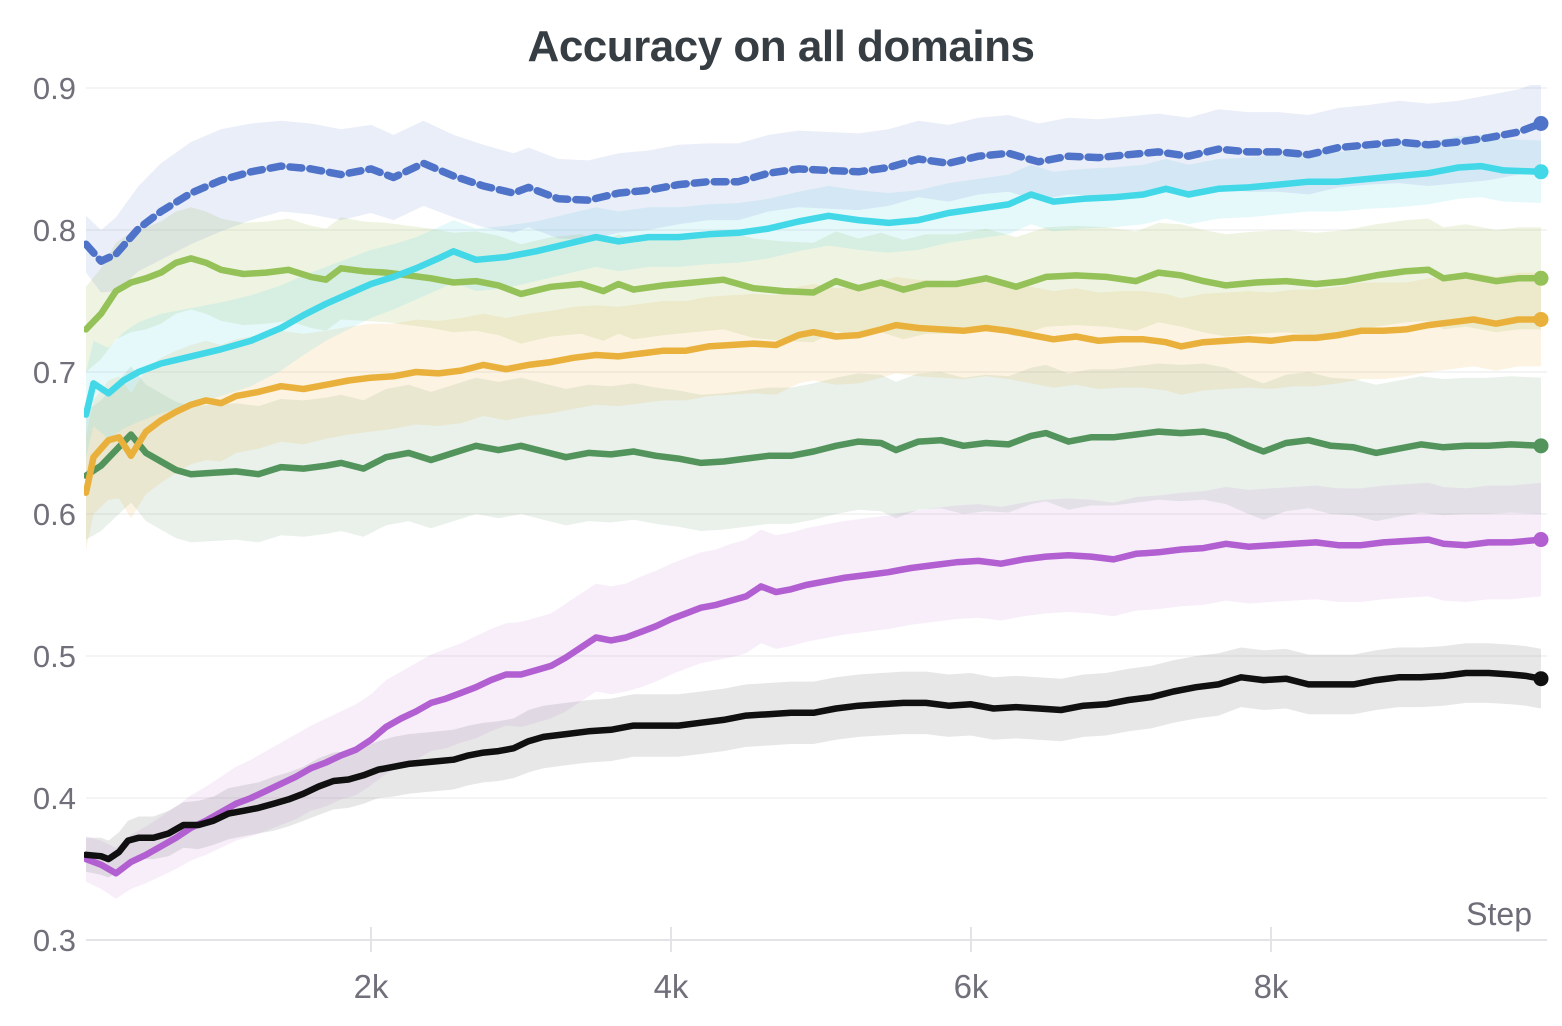 This screenshot has height=1026, width=1562. I want to click on green-series-endpoint-dot, so click(1541, 446).